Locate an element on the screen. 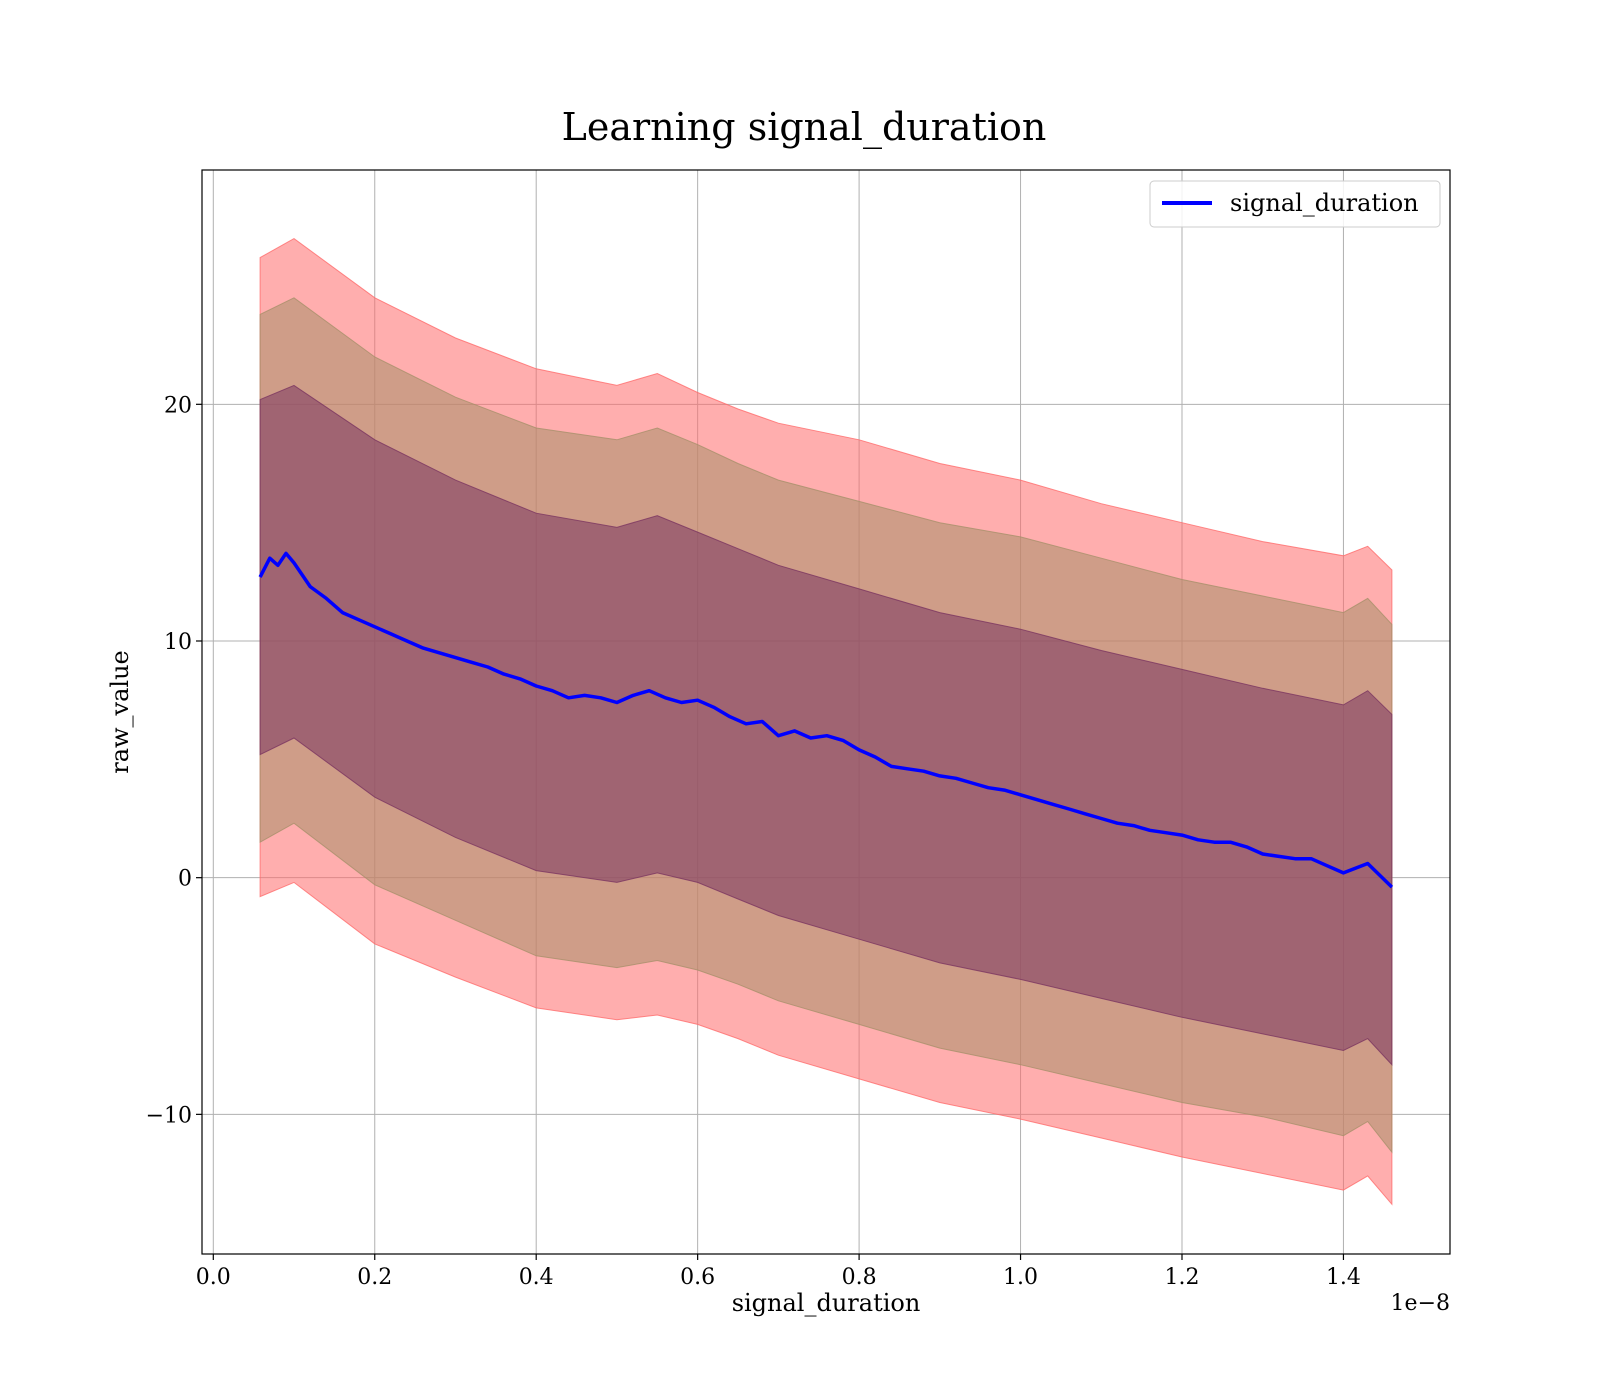  x-tick-label: 0.2 is located at coordinates (374, 1277).